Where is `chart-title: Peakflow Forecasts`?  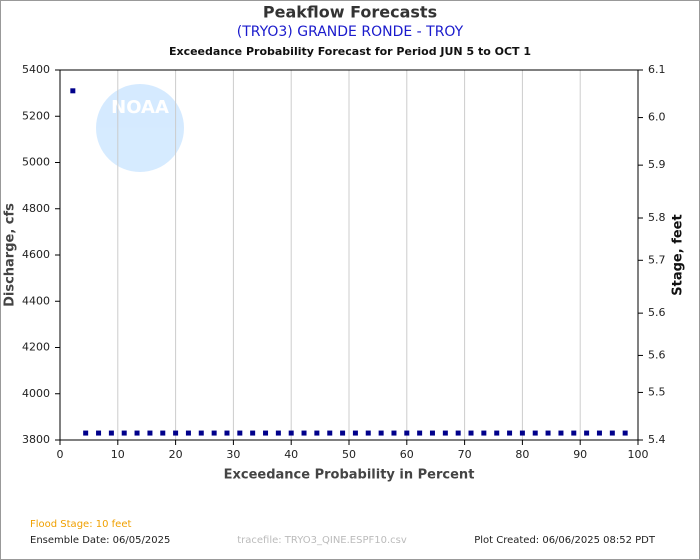
chart-title: Peakflow Forecasts is located at coordinates (350, 12).